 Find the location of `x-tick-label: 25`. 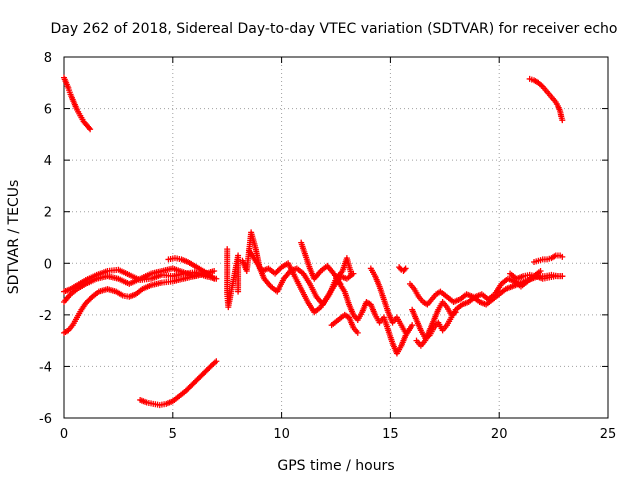

x-tick-label: 25 is located at coordinates (608, 434).